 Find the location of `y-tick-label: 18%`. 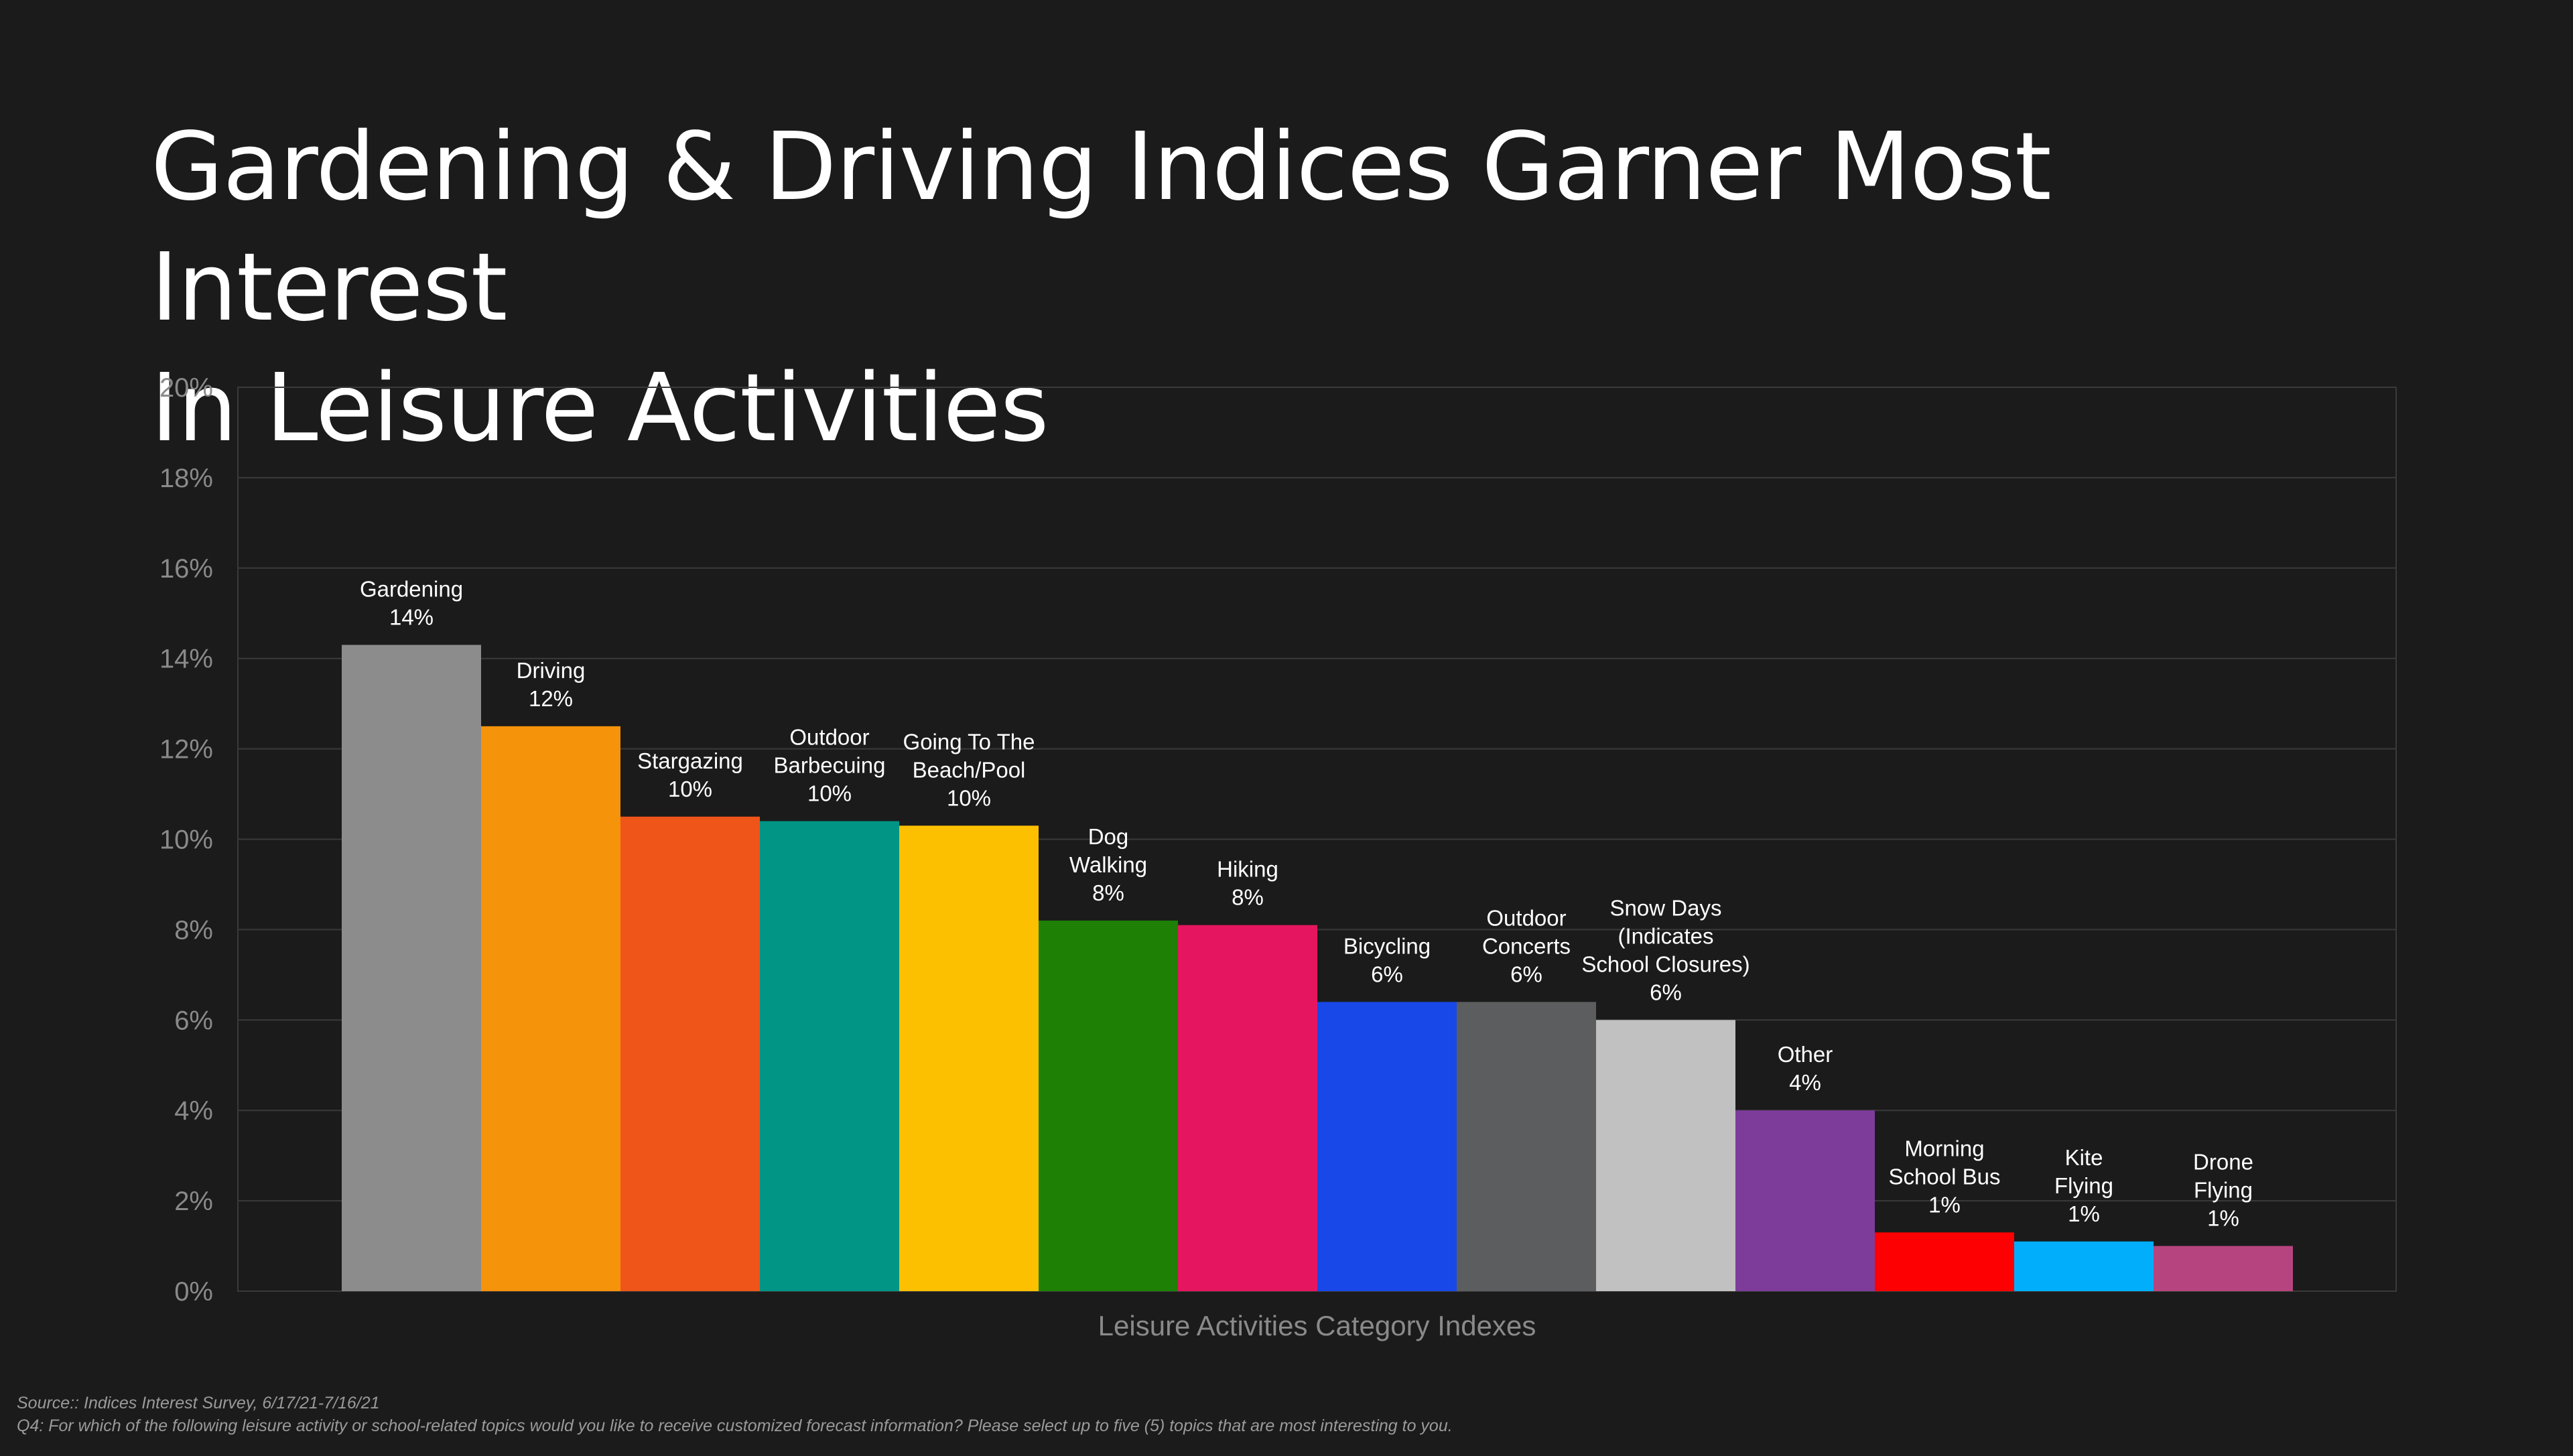

y-tick-label: 18% is located at coordinates (186, 478).